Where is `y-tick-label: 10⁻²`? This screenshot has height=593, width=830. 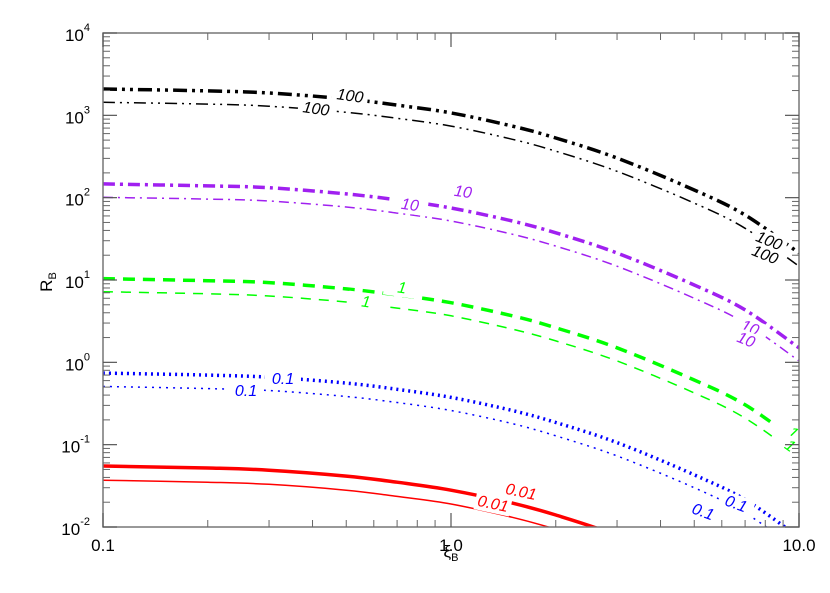 y-tick-label: 10⁻² is located at coordinates (75, 527).